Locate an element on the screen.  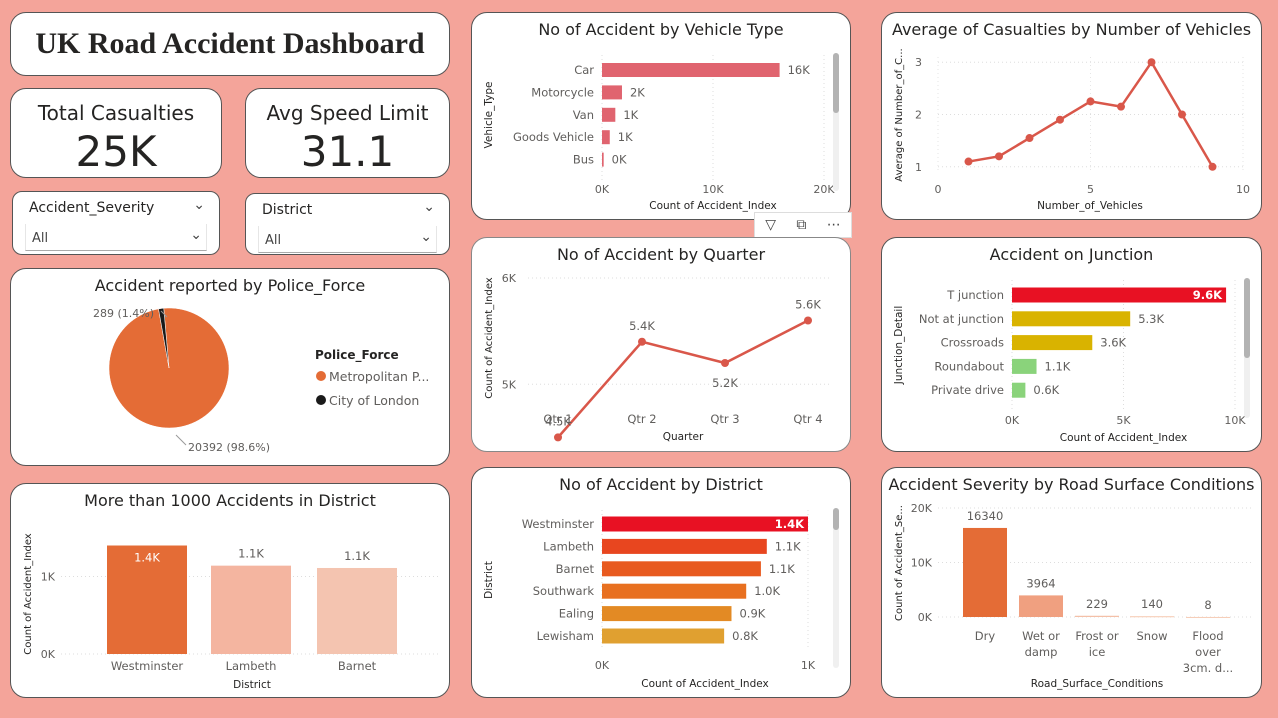
chart-title: More than 1000 Accidents in District is located at coordinates (230, 500).